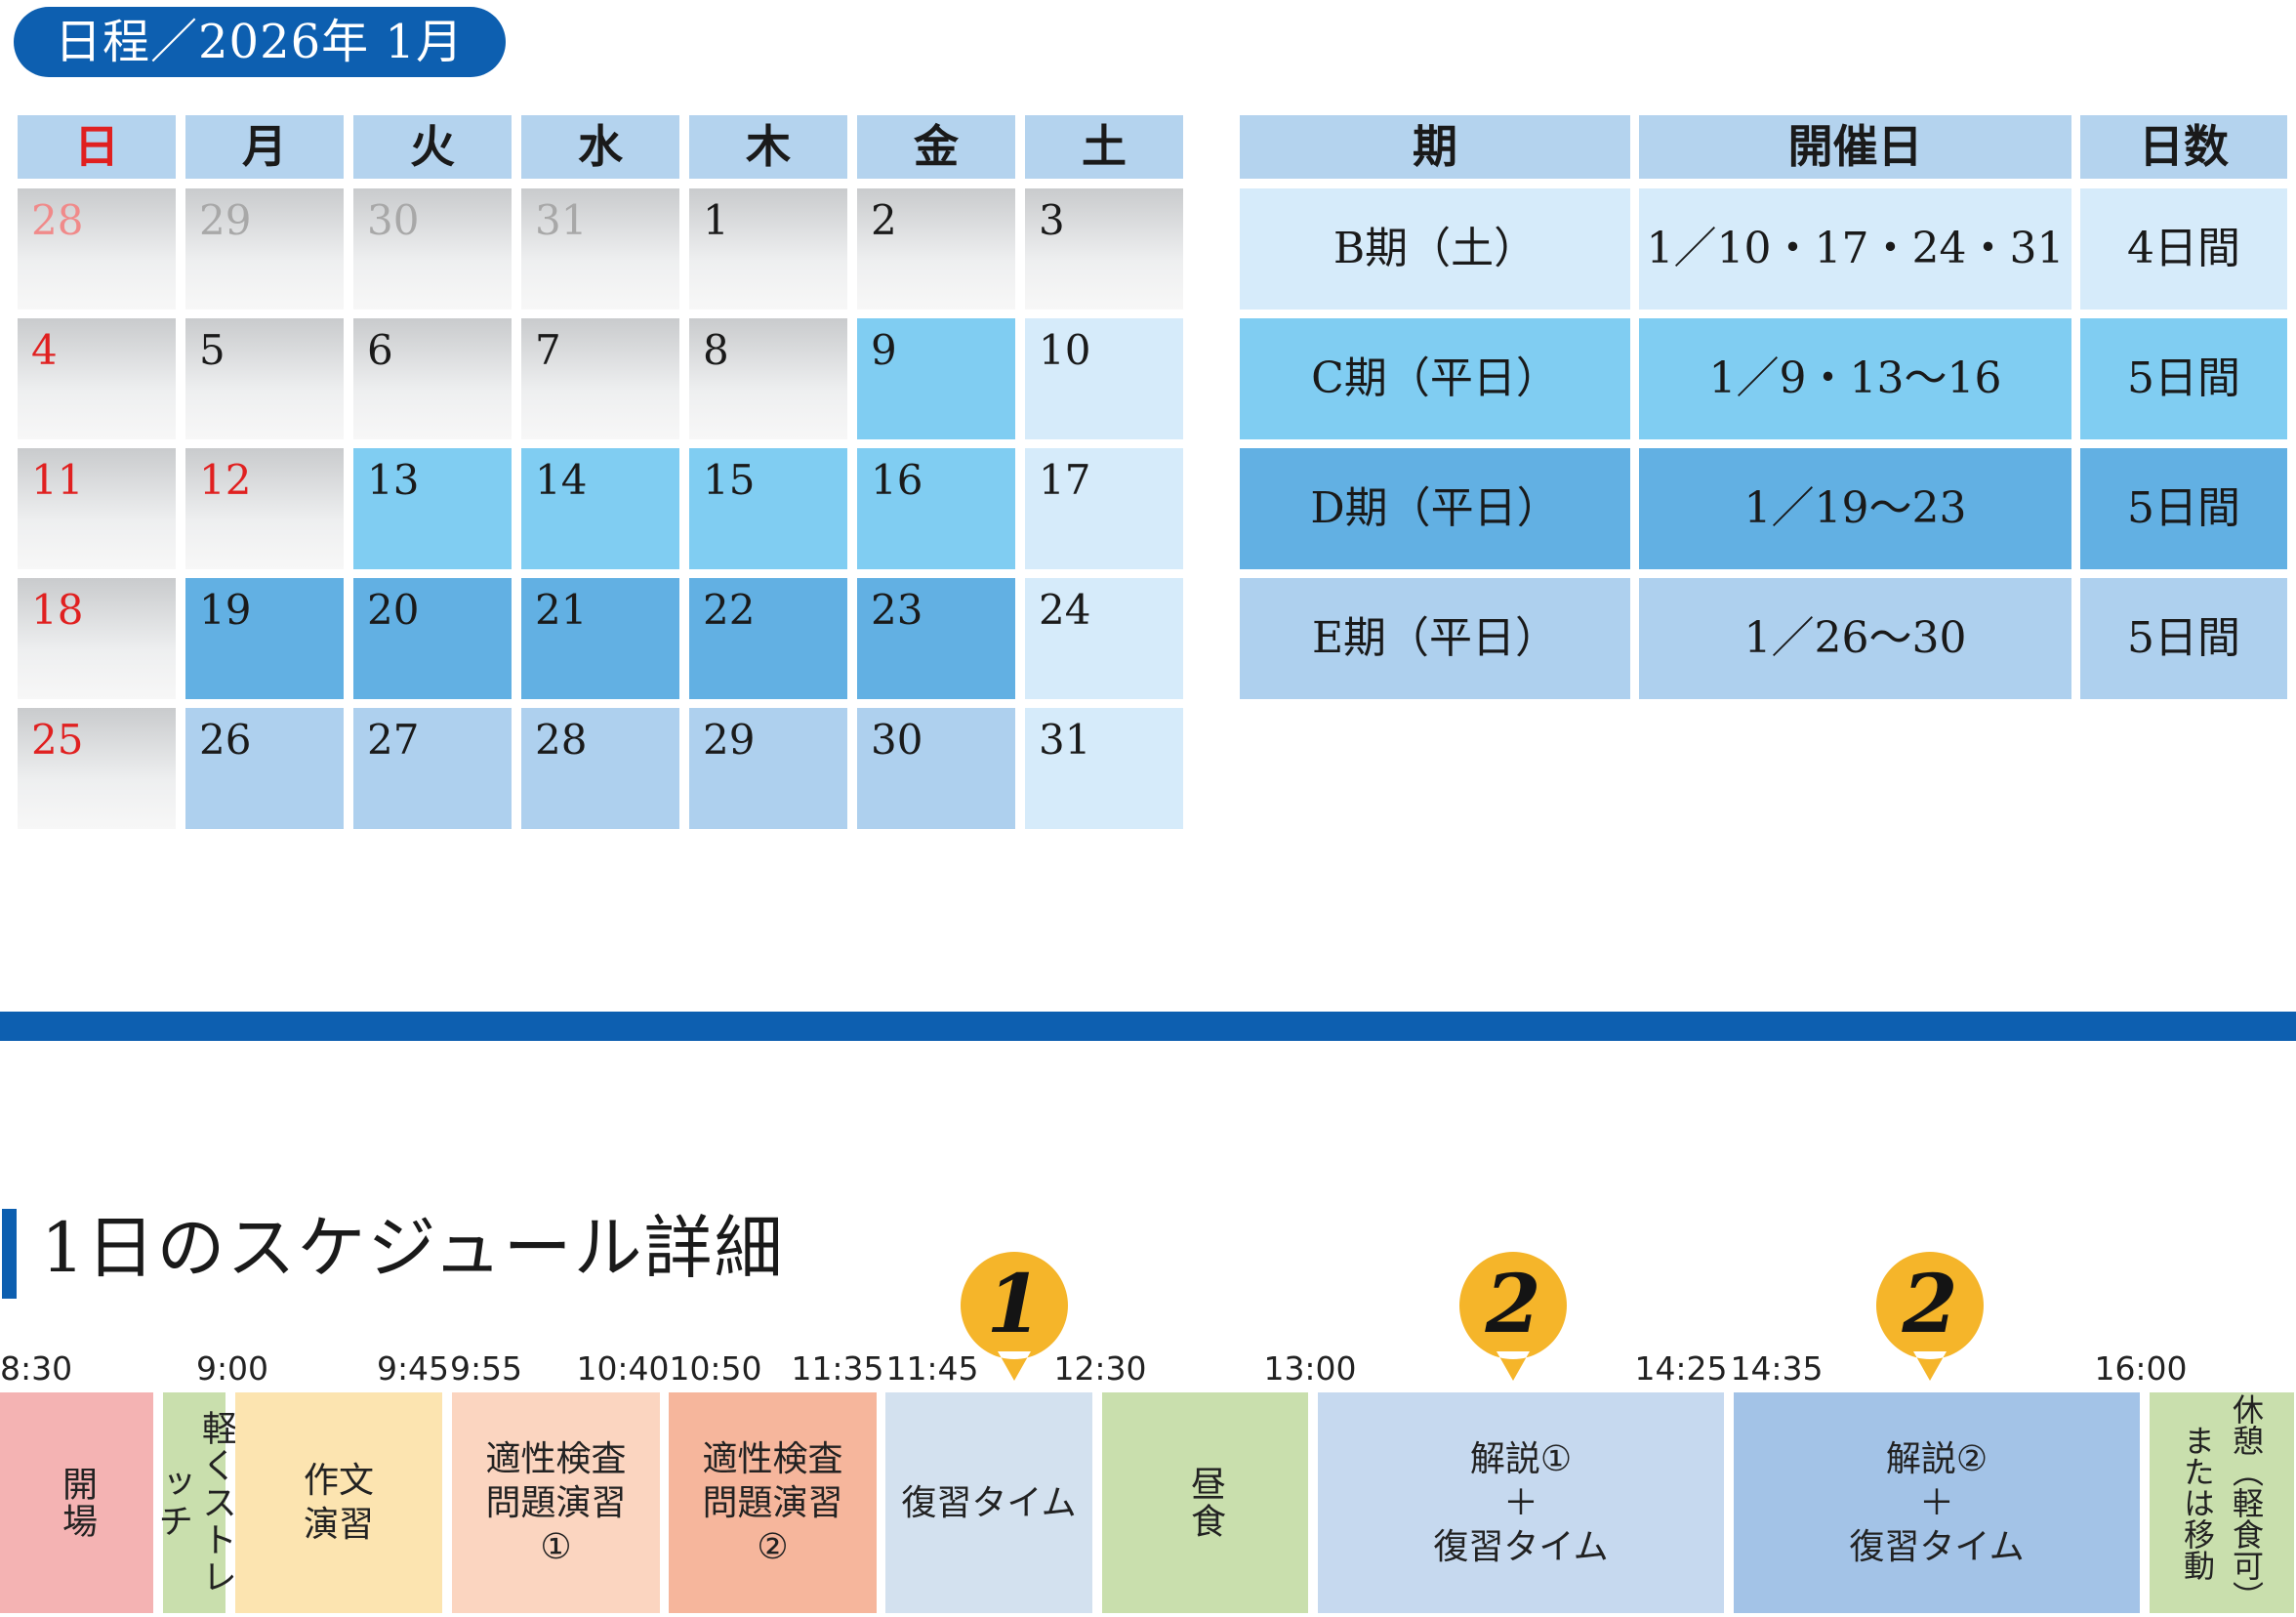  I want to click on block-label: 解説② ＋復習タイム, so click(1936, 1503).